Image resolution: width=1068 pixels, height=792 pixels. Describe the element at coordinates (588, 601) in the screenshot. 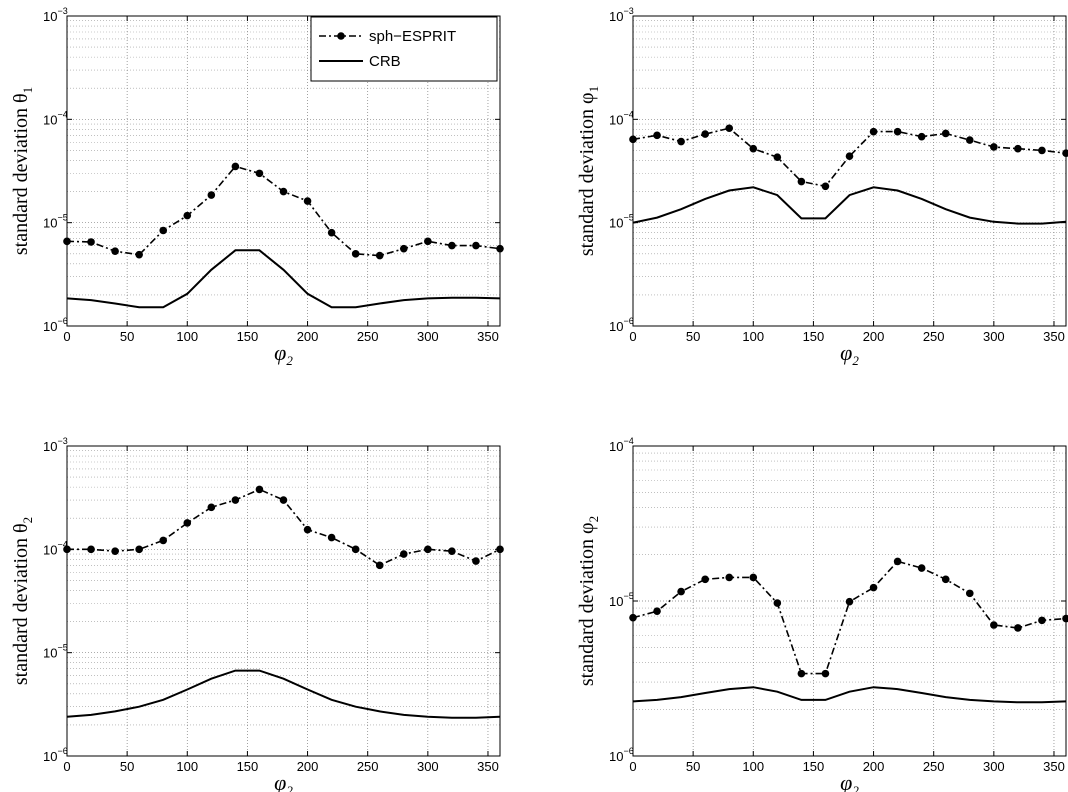

I see `y-axis-label: standard deviation φ2` at that location.